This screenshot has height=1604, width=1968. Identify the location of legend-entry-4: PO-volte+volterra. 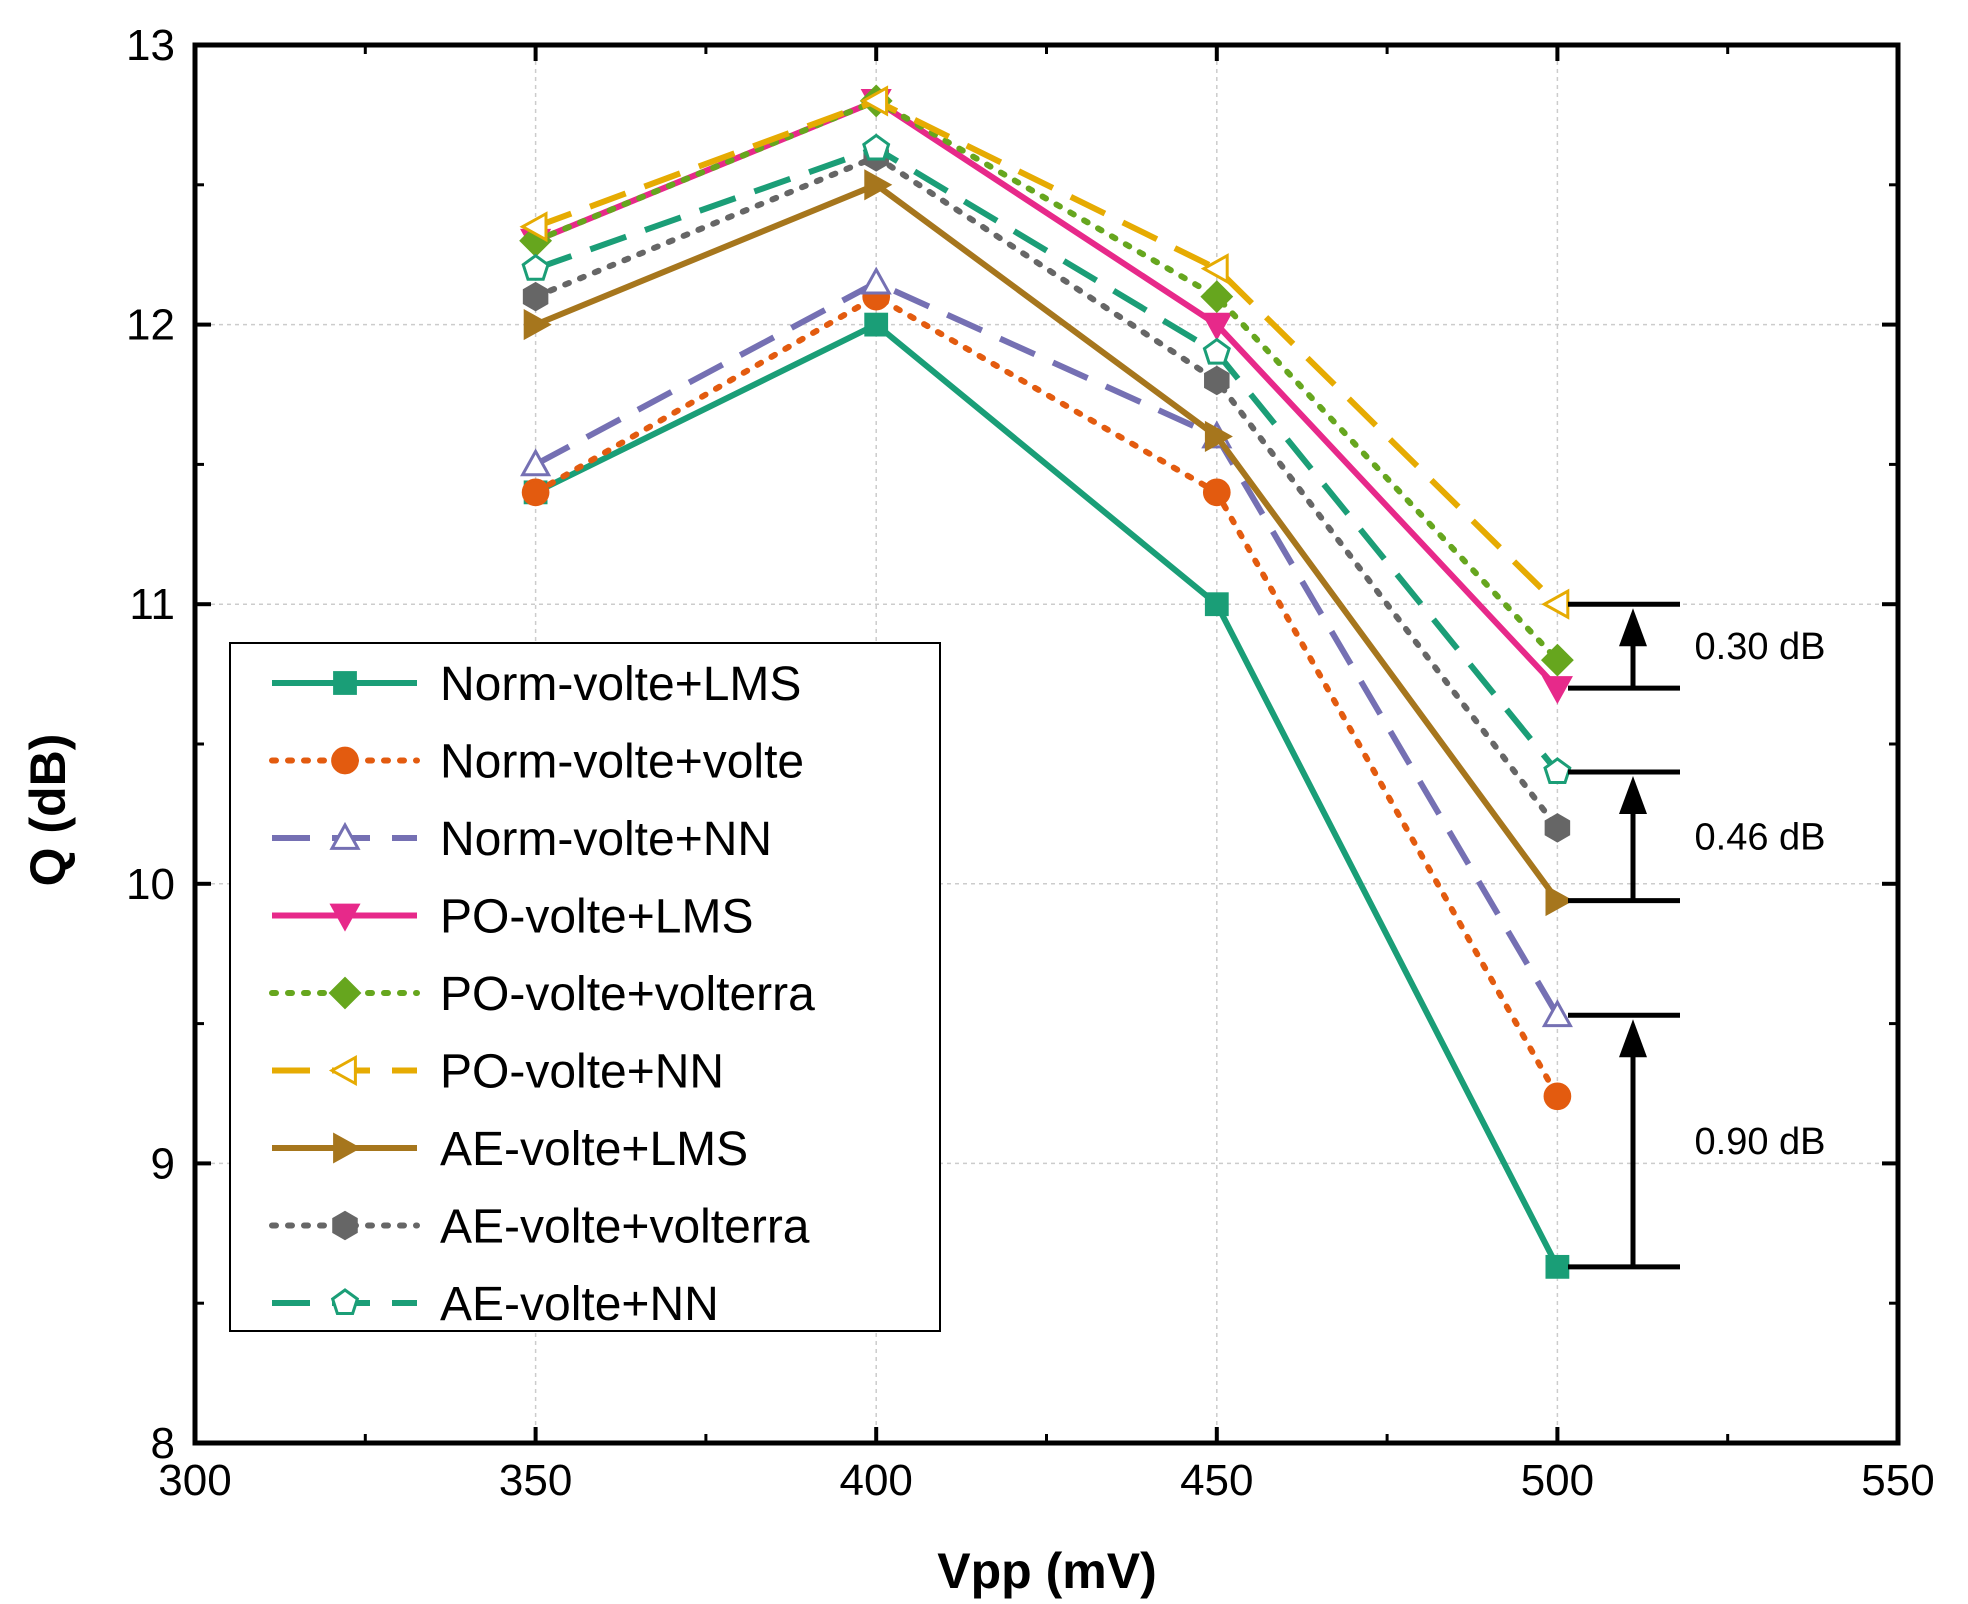
(542, 994).